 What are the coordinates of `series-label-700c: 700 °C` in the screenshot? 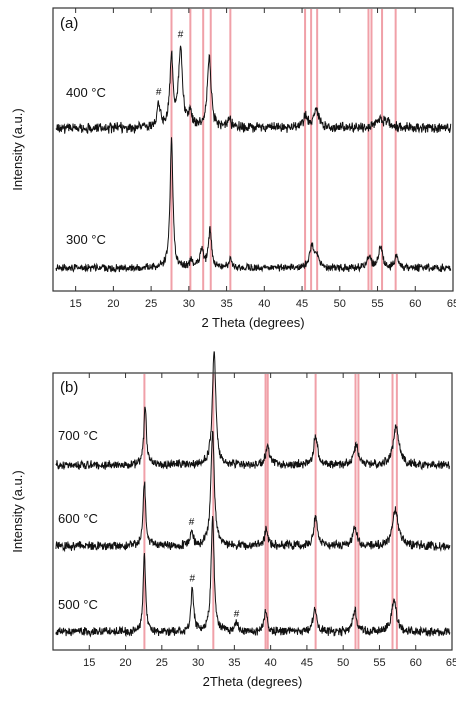 It's located at (78, 435).